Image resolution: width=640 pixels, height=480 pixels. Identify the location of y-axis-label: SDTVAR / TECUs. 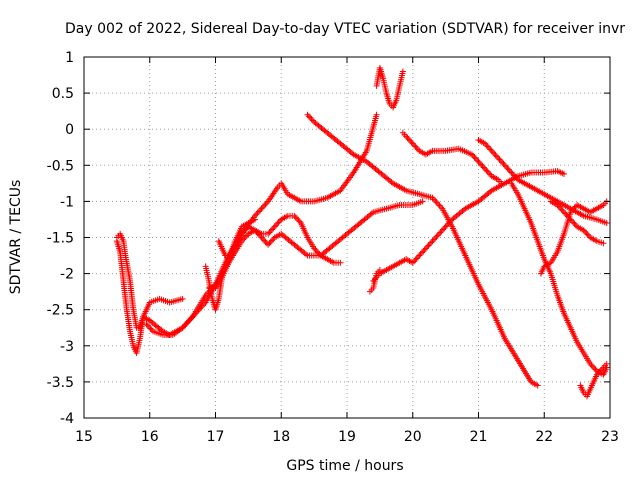
(16, 237).